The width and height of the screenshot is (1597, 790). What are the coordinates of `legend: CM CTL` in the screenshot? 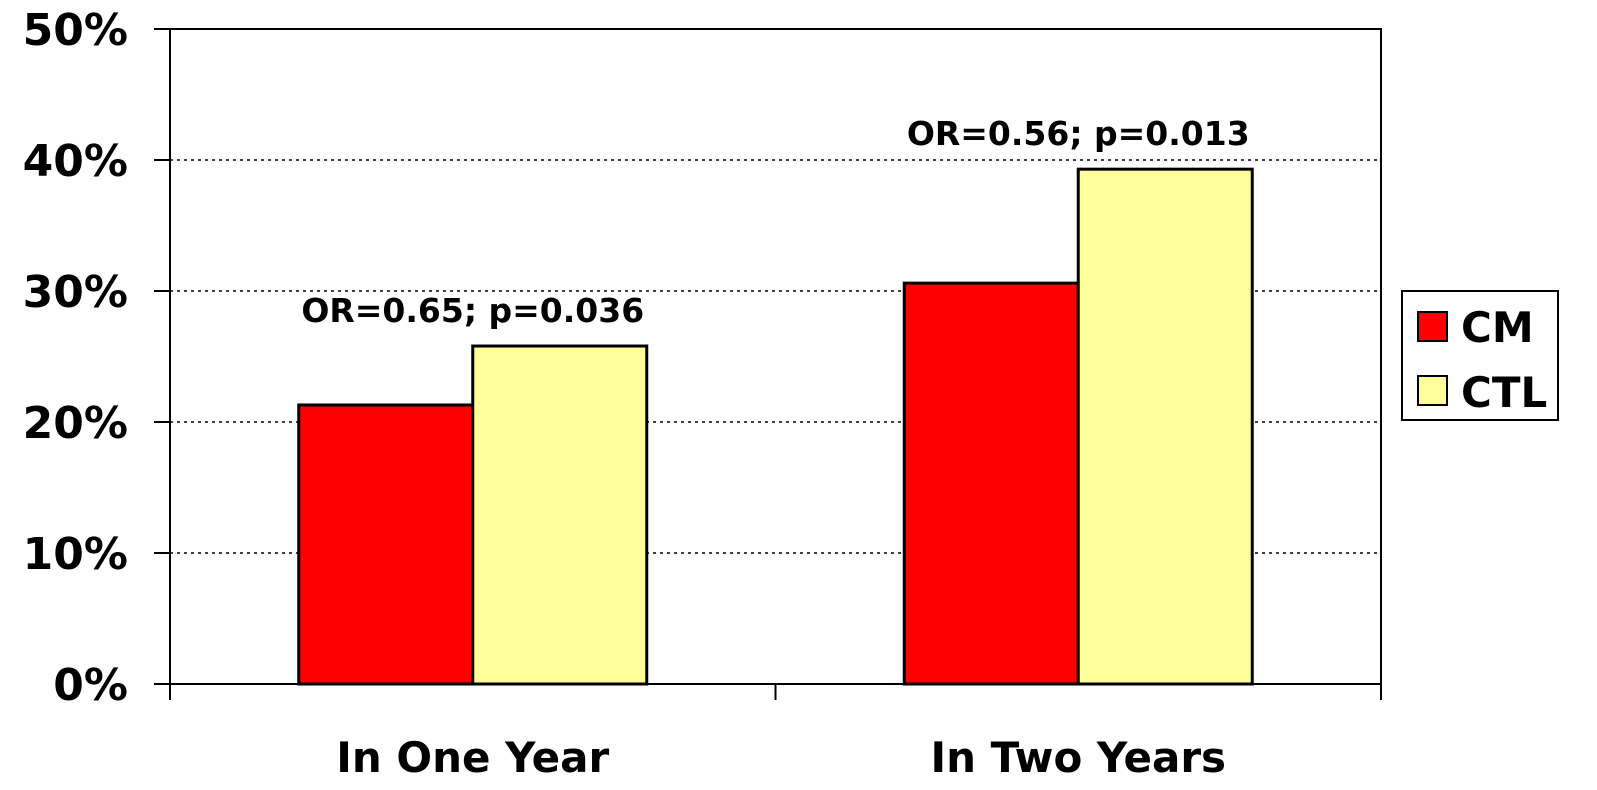 It's located at (1480, 355).